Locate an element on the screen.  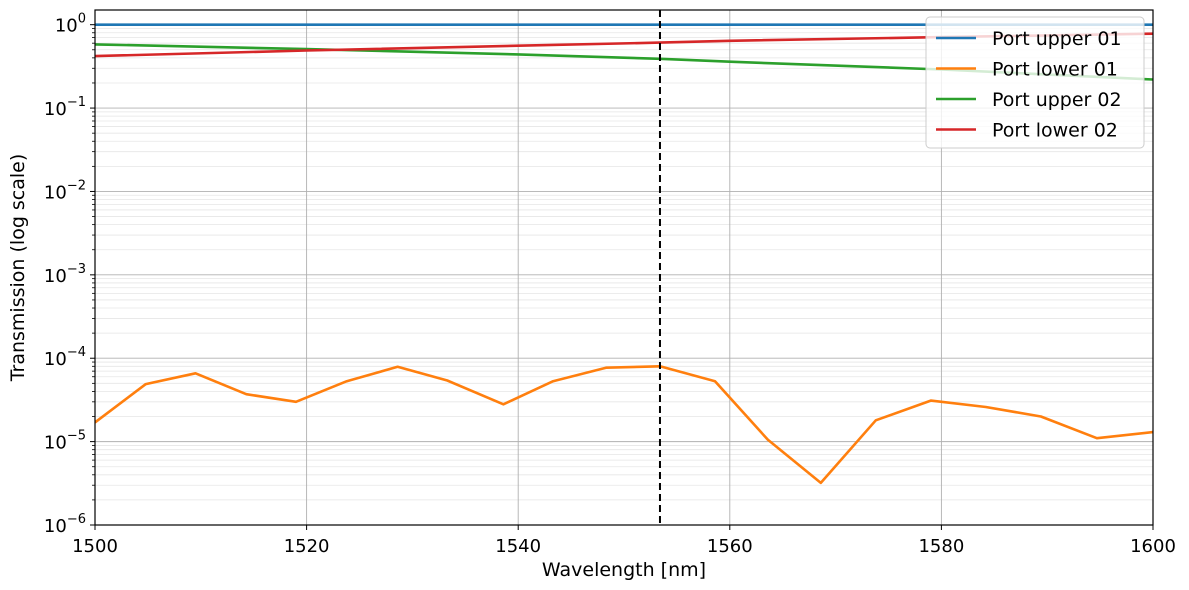
legend-label: Port upper 01 is located at coordinates (1057, 39).